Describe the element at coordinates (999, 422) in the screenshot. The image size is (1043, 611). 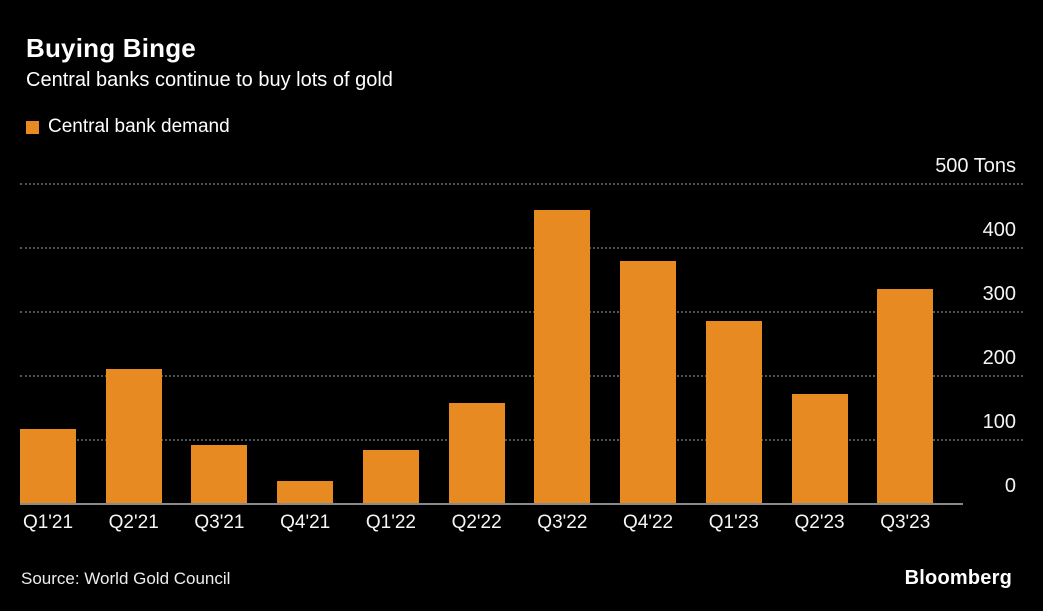
I see `y-tick-label: 100` at that location.